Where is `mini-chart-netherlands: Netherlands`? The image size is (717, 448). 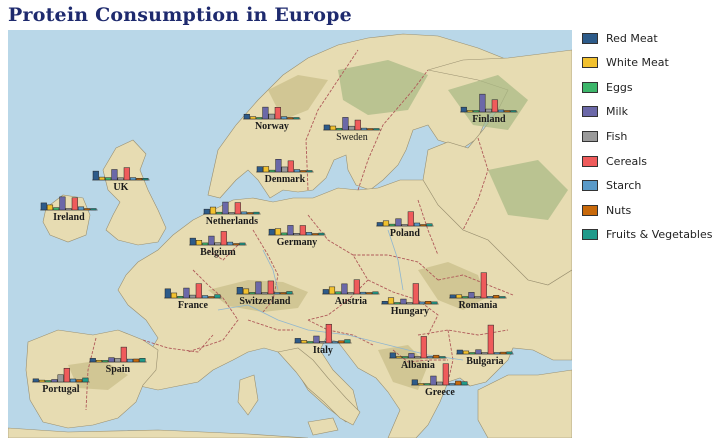
mini-chart-netherlands: Netherlands is located at coordinates (232, 214).